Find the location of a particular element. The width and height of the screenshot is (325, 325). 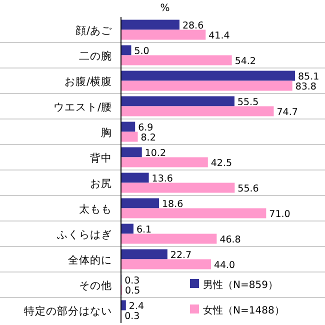

y-tick-label: 太もも is located at coordinates (95, 209).